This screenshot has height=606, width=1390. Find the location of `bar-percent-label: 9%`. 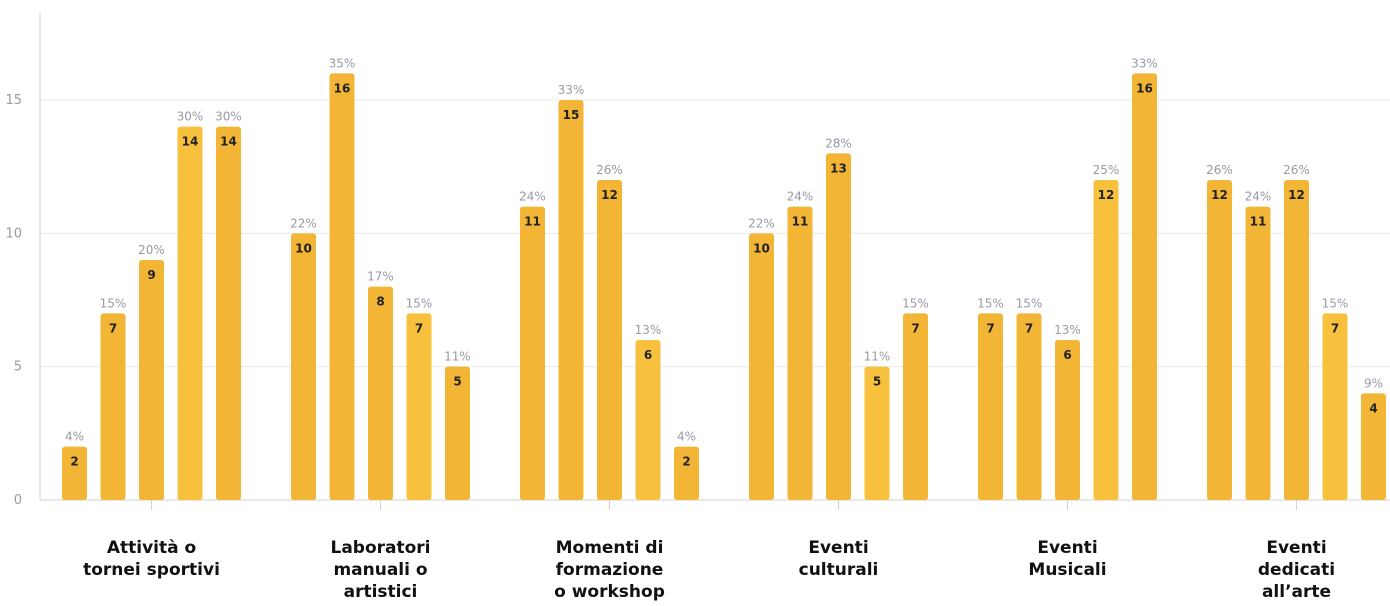

bar-percent-label: 9% is located at coordinates (1373, 383).